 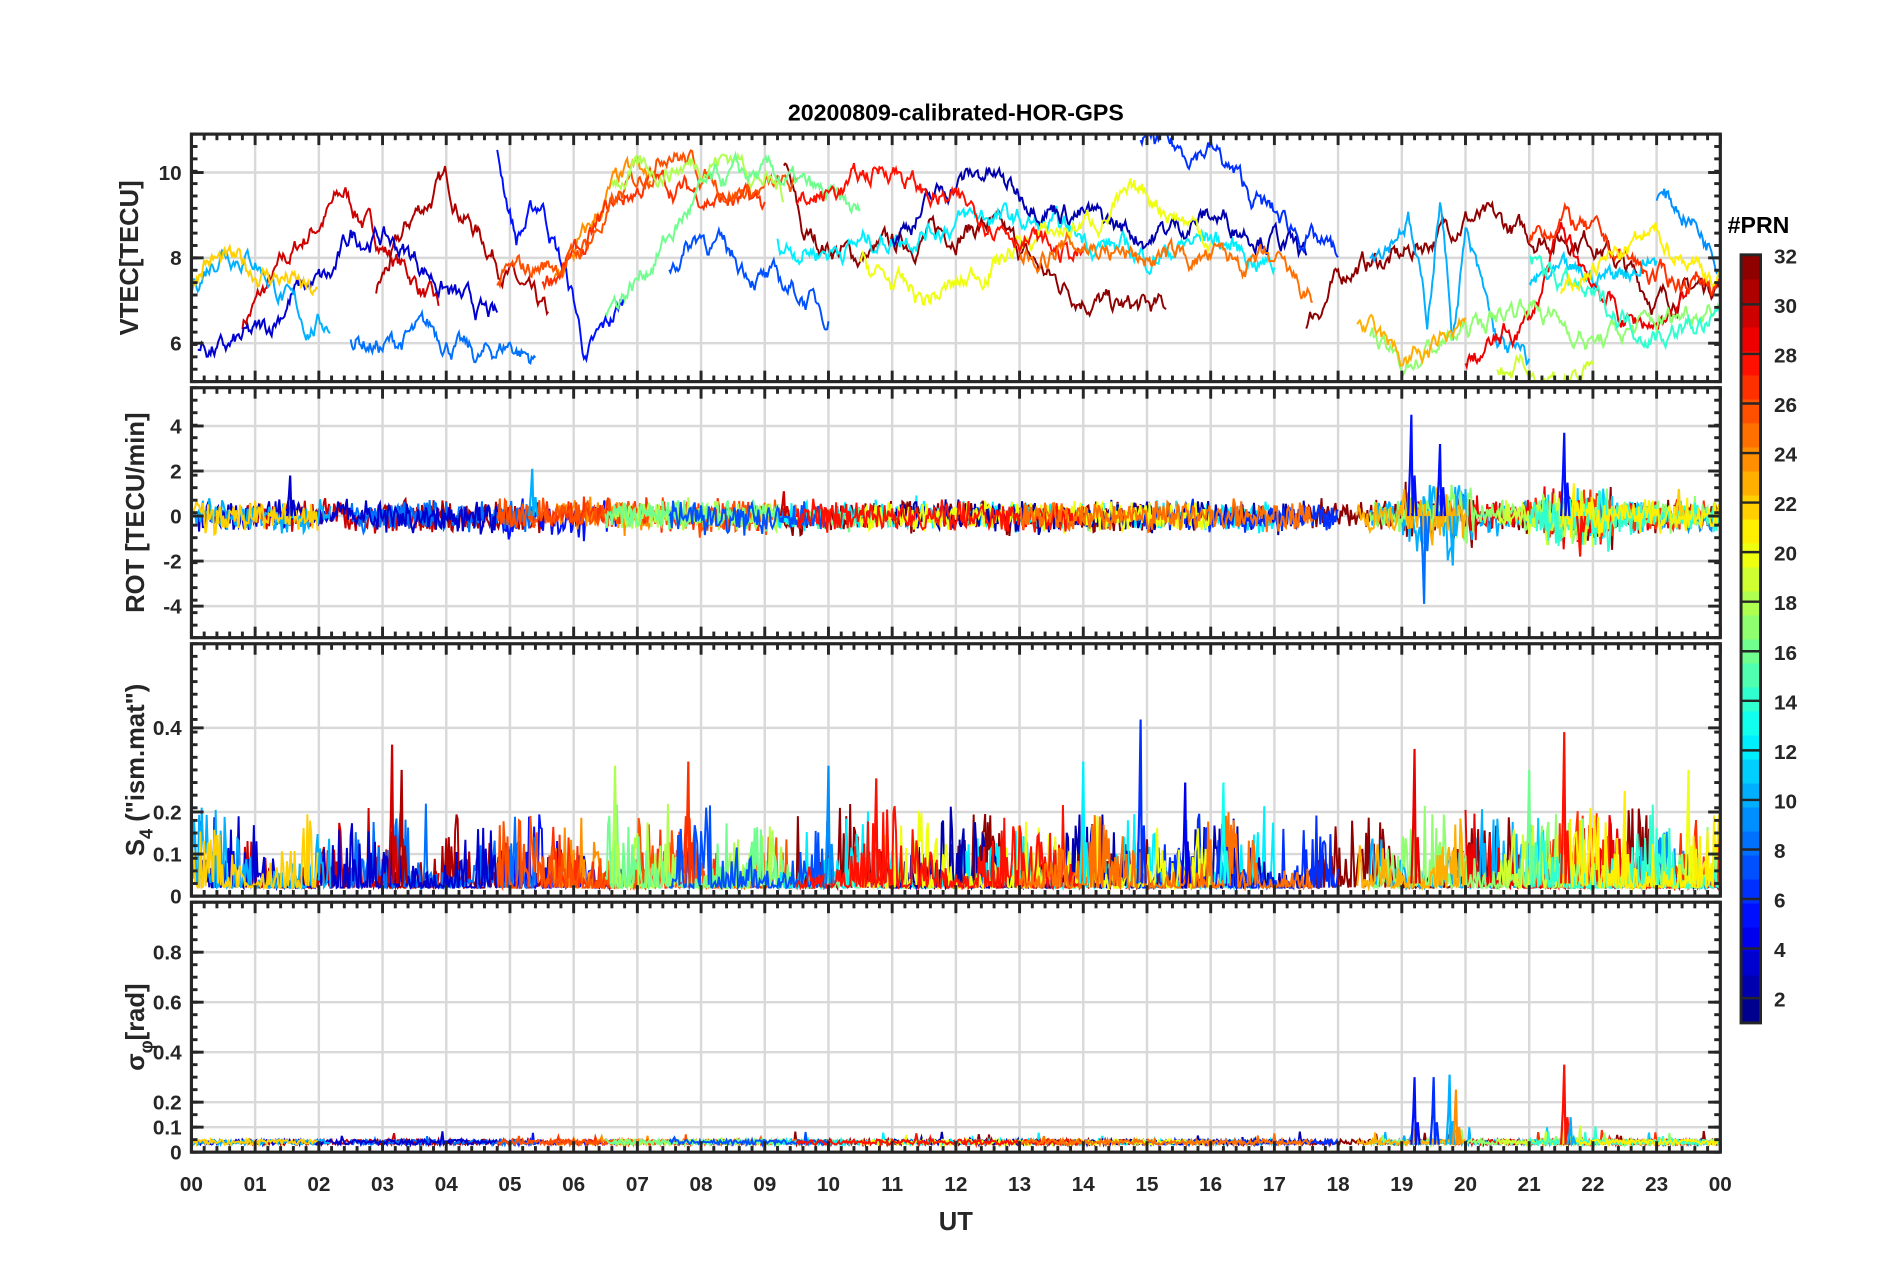 I want to click on x-tick-label: 01, so click(x=255, y=1184).